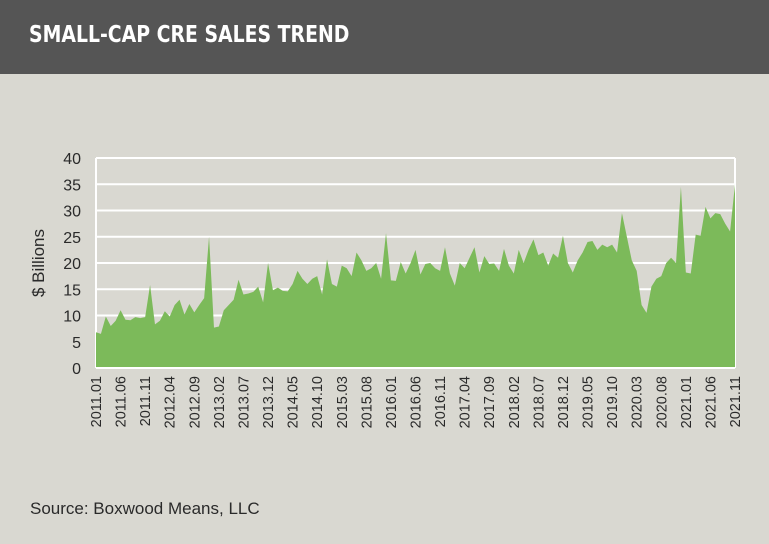 The width and height of the screenshot is (769, 544). Describe the element at coordinates (384, 37) in the screenshot. I see `header-bar: SMALL-CAP CRE SALES TREND` at that location.